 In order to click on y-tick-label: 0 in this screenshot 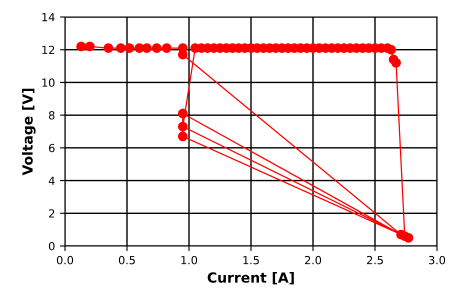, I will do `click(51, 246)`.